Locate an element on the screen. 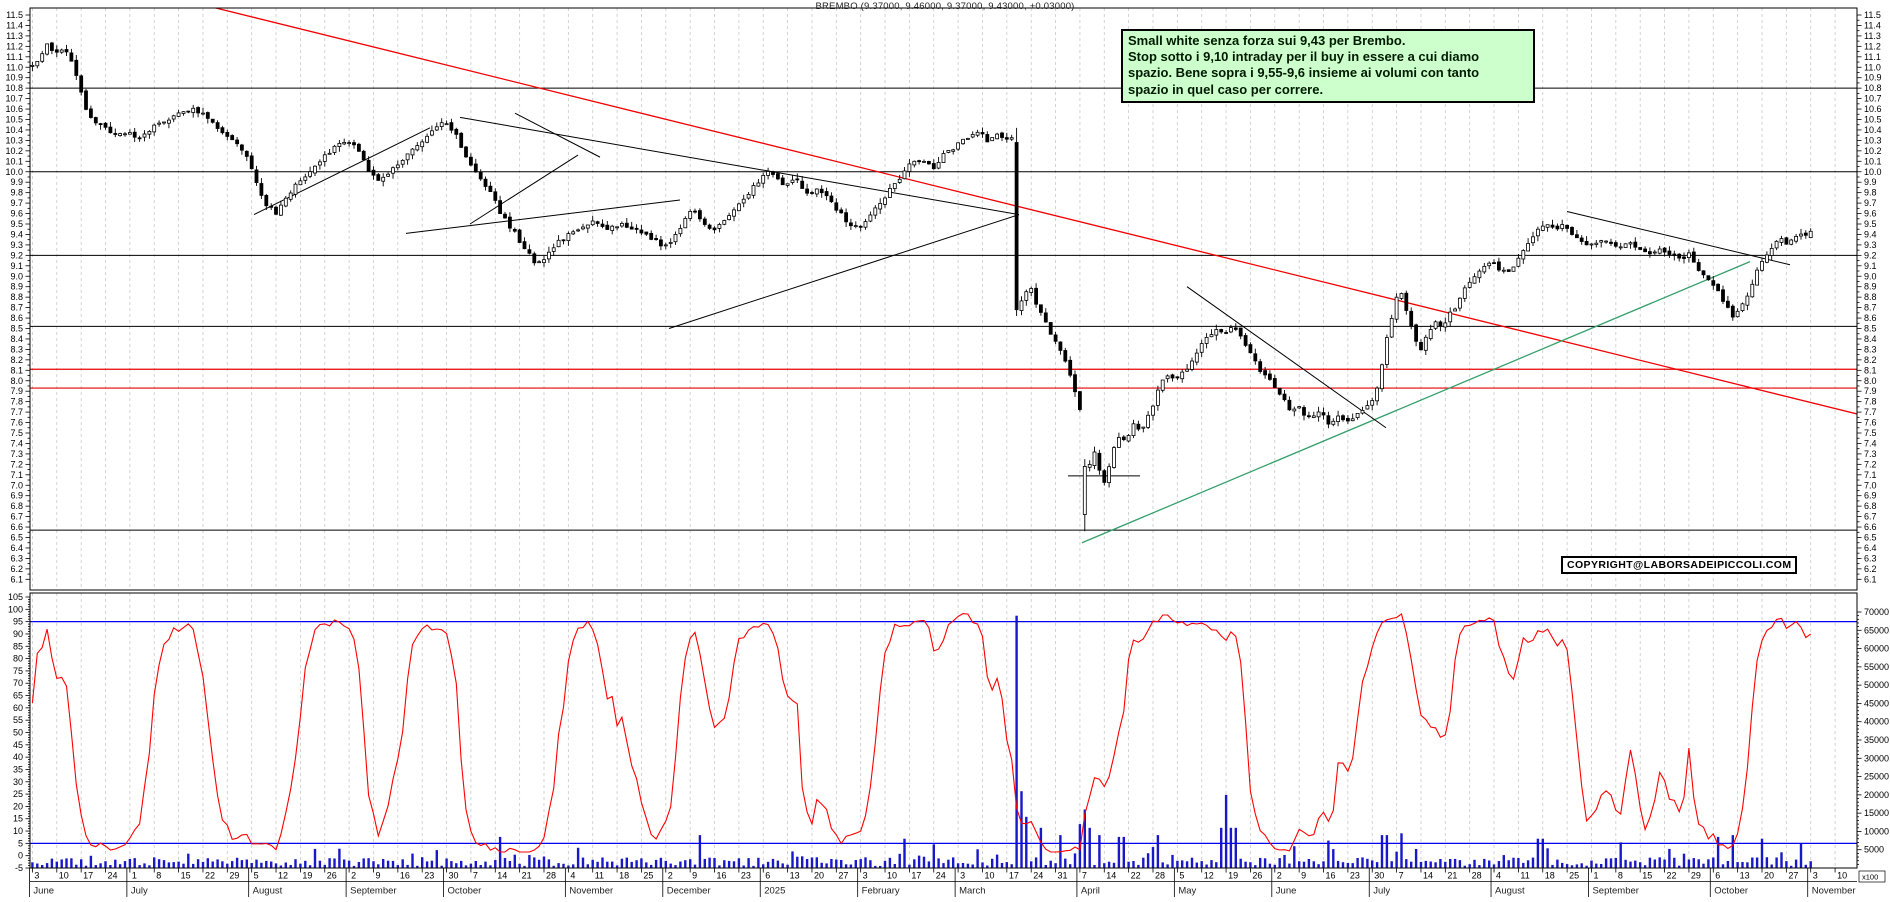  svg-text: 10.4 is located at coordinates (1873, 130).